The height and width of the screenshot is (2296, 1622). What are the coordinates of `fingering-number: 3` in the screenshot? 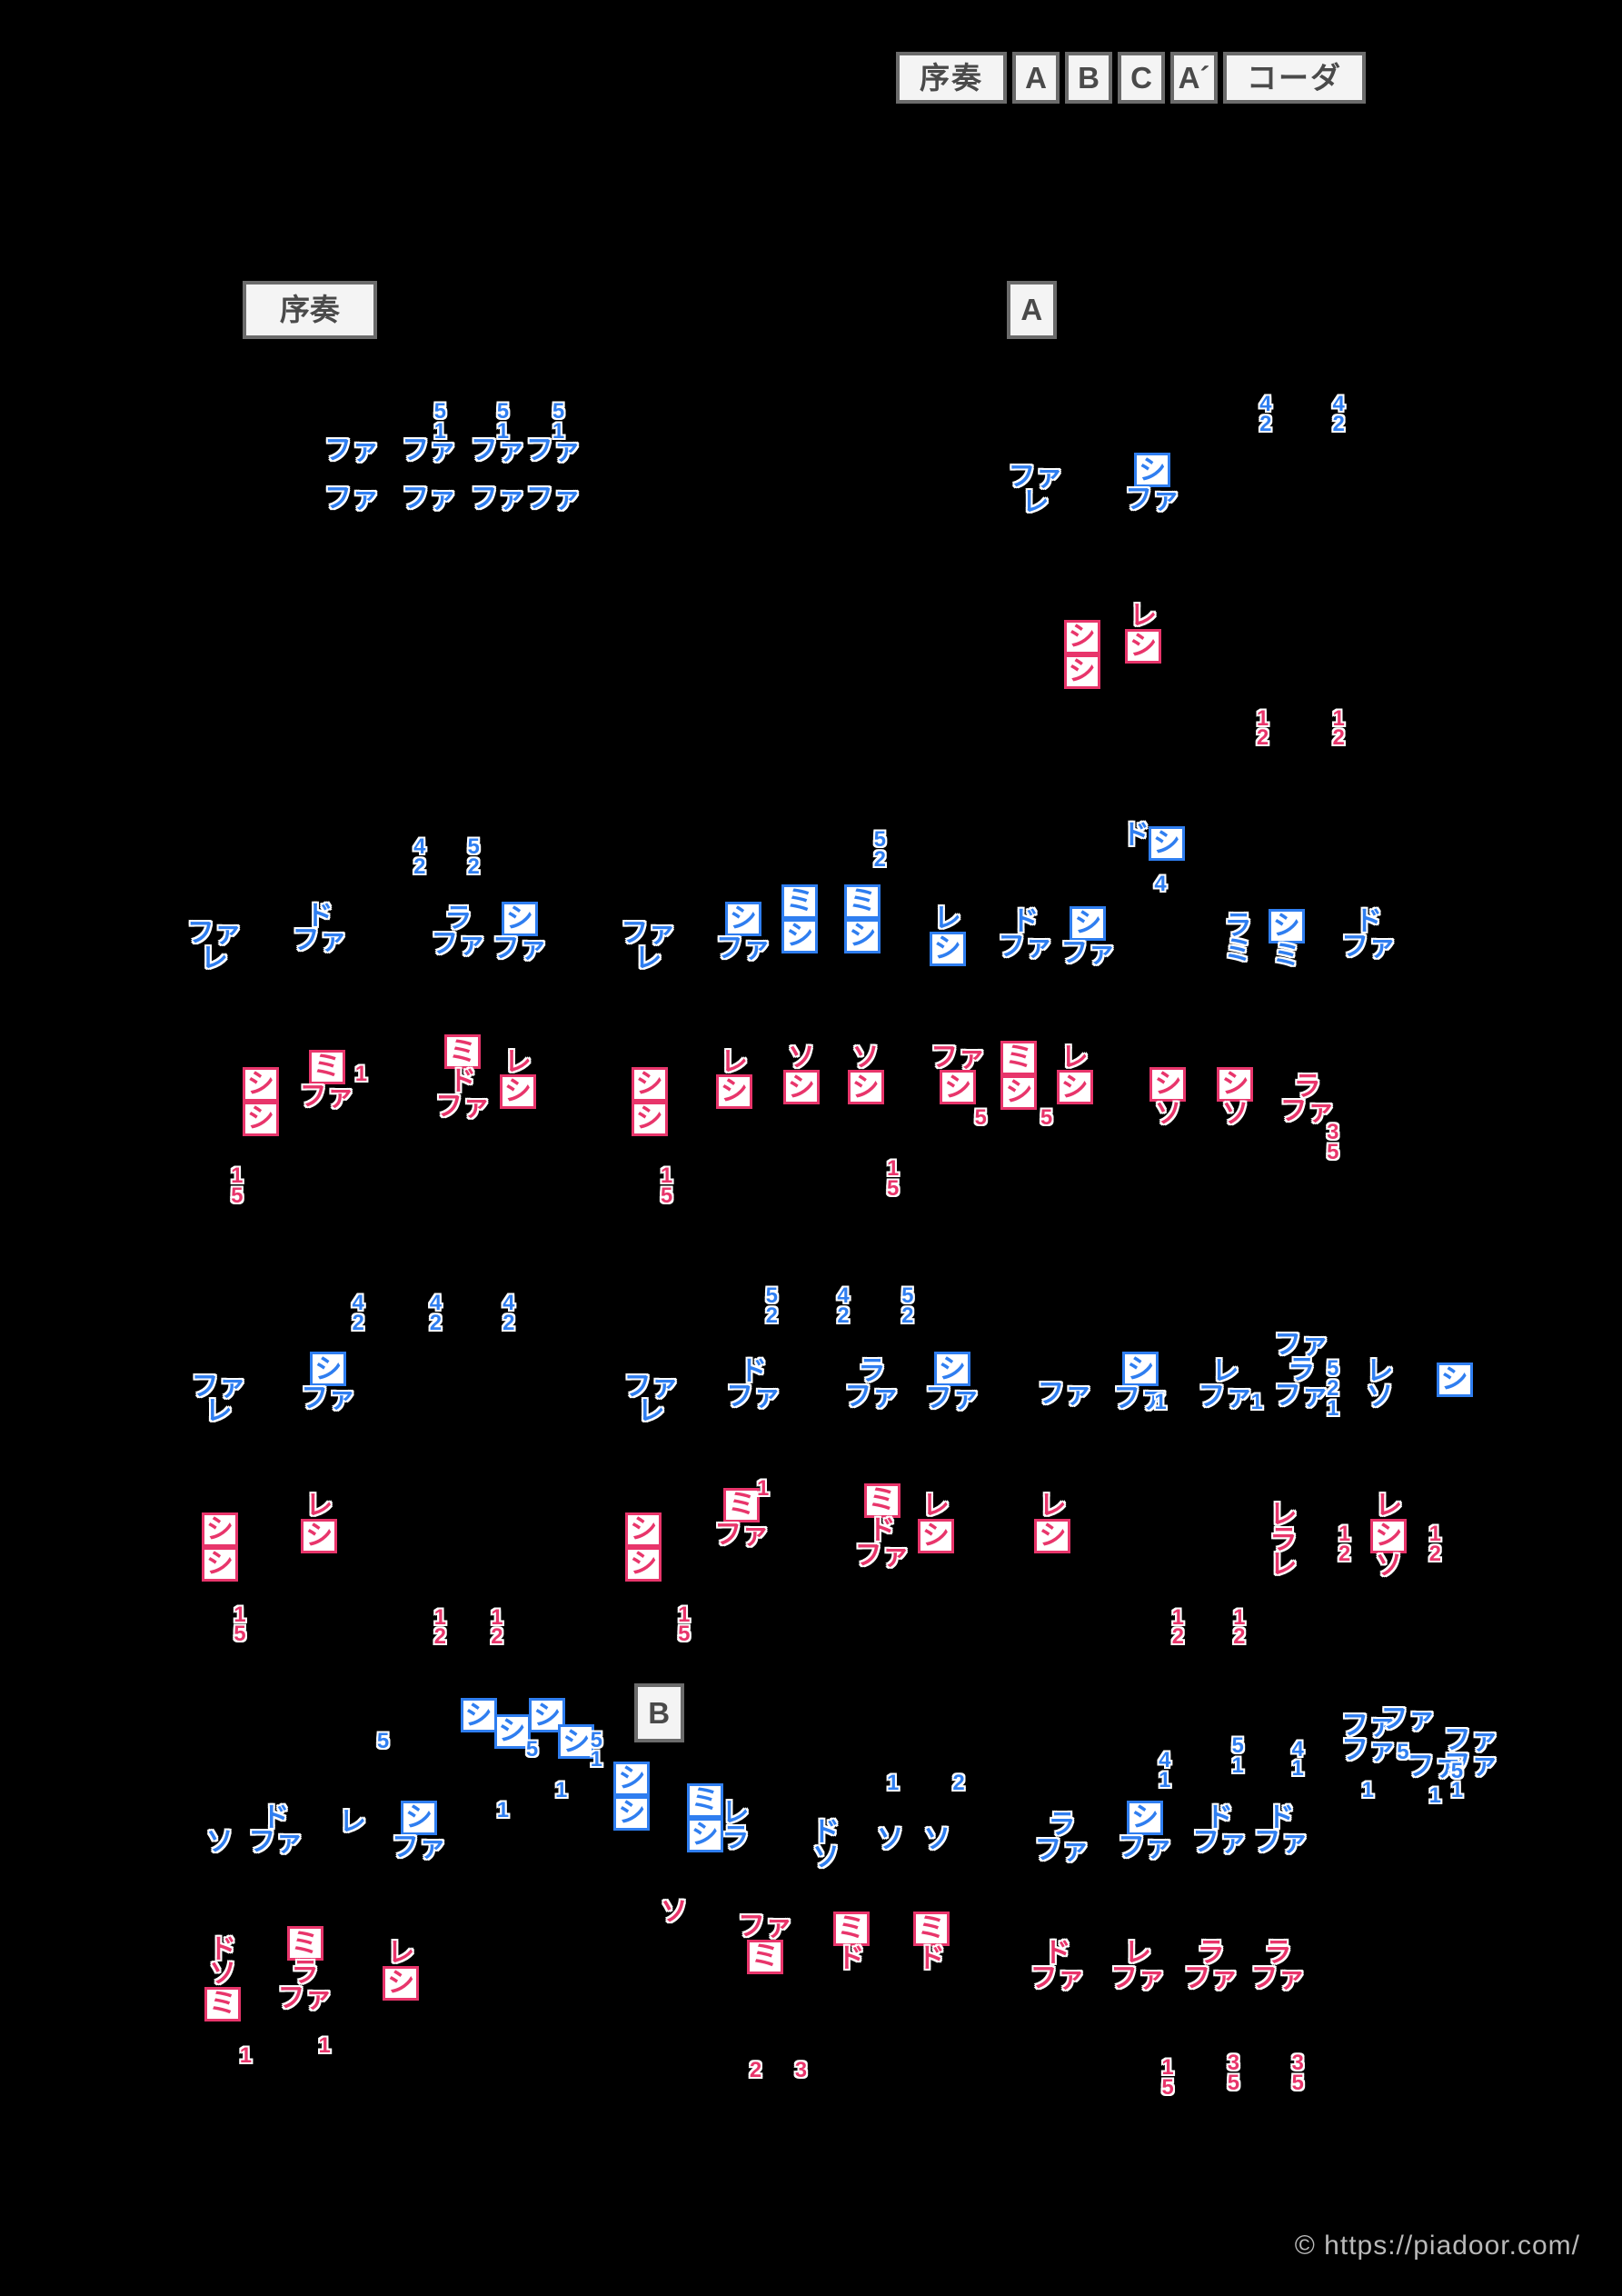 It's located at (801, 2070).